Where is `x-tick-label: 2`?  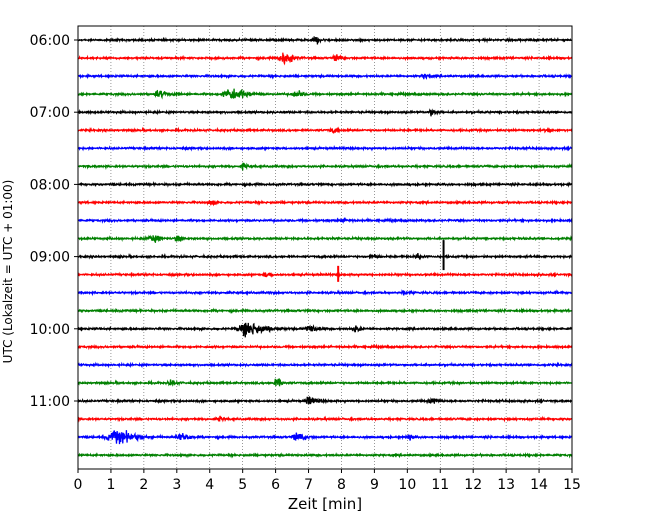 x-tick-label: 2 is located at coordinates (143, 485).